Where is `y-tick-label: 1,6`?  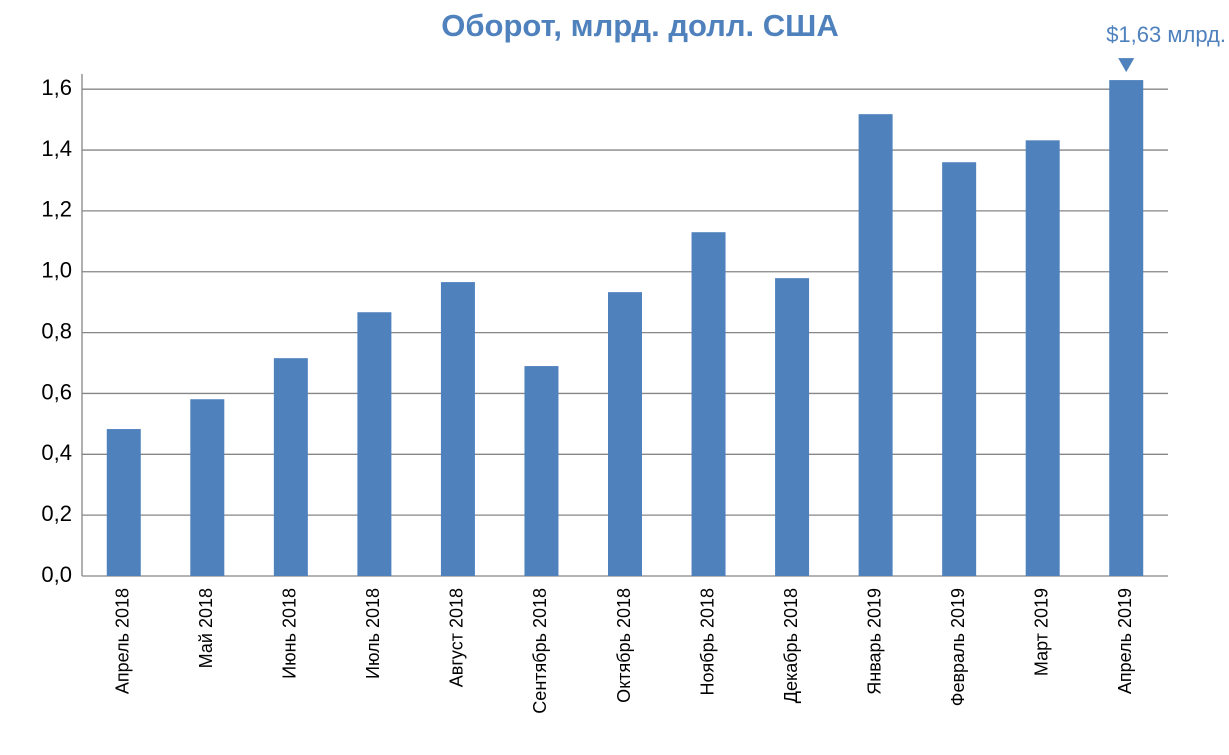
y-tick-label: 1,6 is located at coordinates (56, 87).